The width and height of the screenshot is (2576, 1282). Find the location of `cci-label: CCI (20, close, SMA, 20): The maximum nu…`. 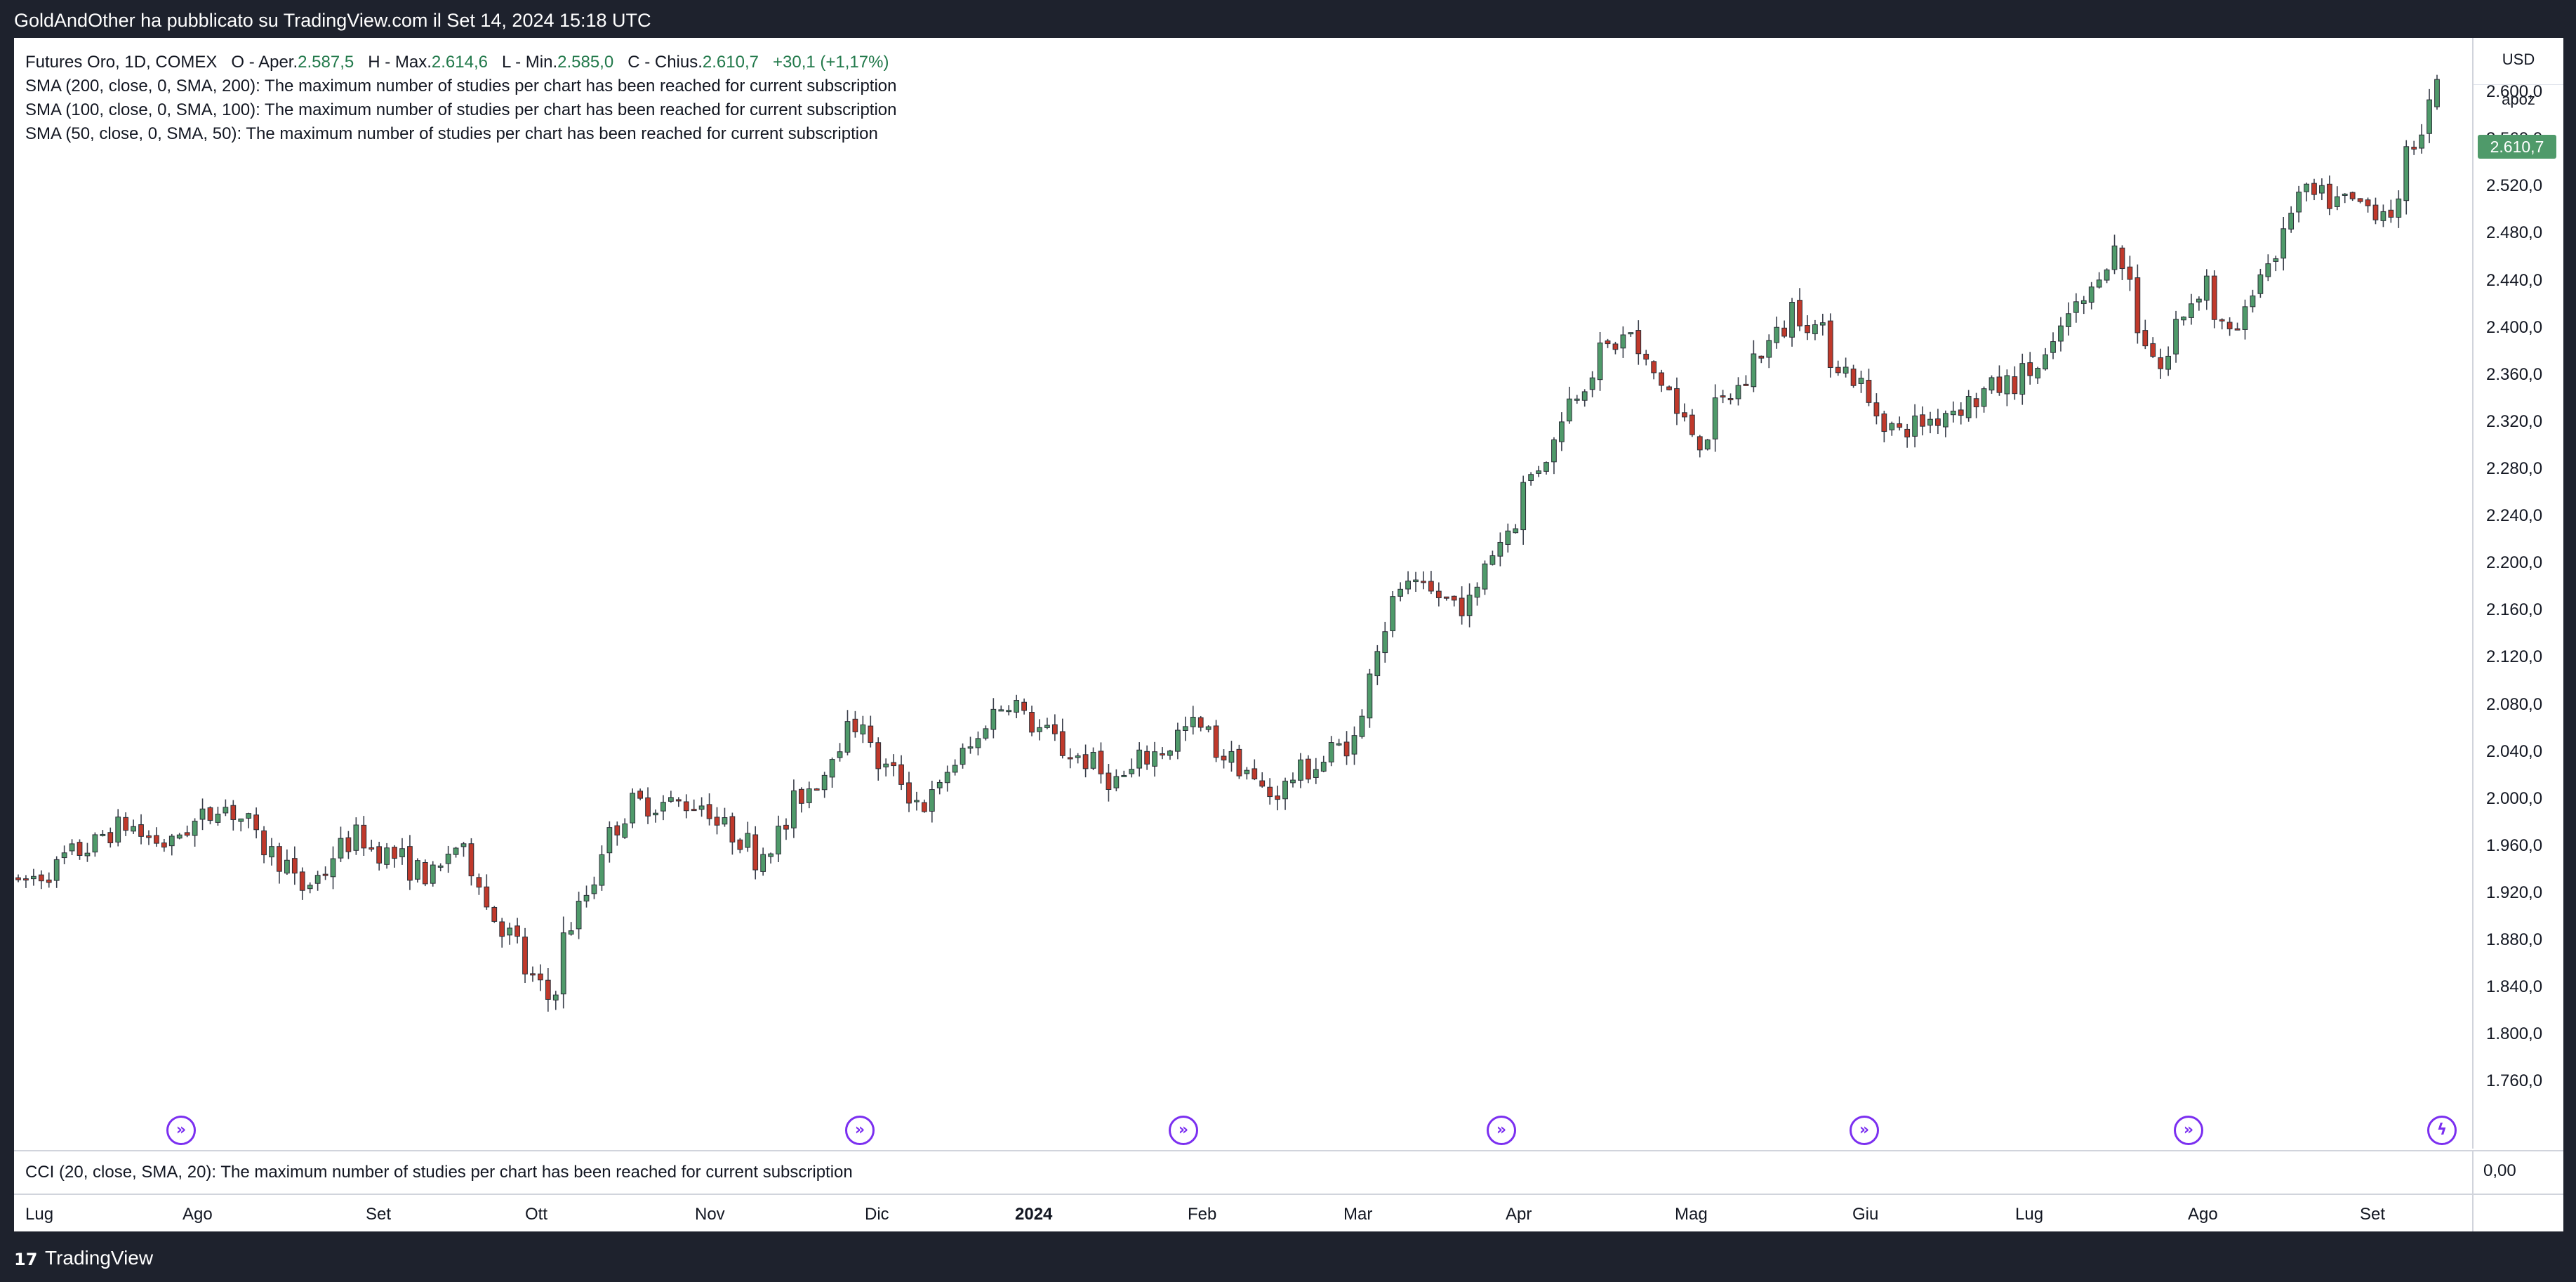

cci-label: CCI (20, close, SMA, 20): The maximum nu… is located at coordinates (439, 1172).